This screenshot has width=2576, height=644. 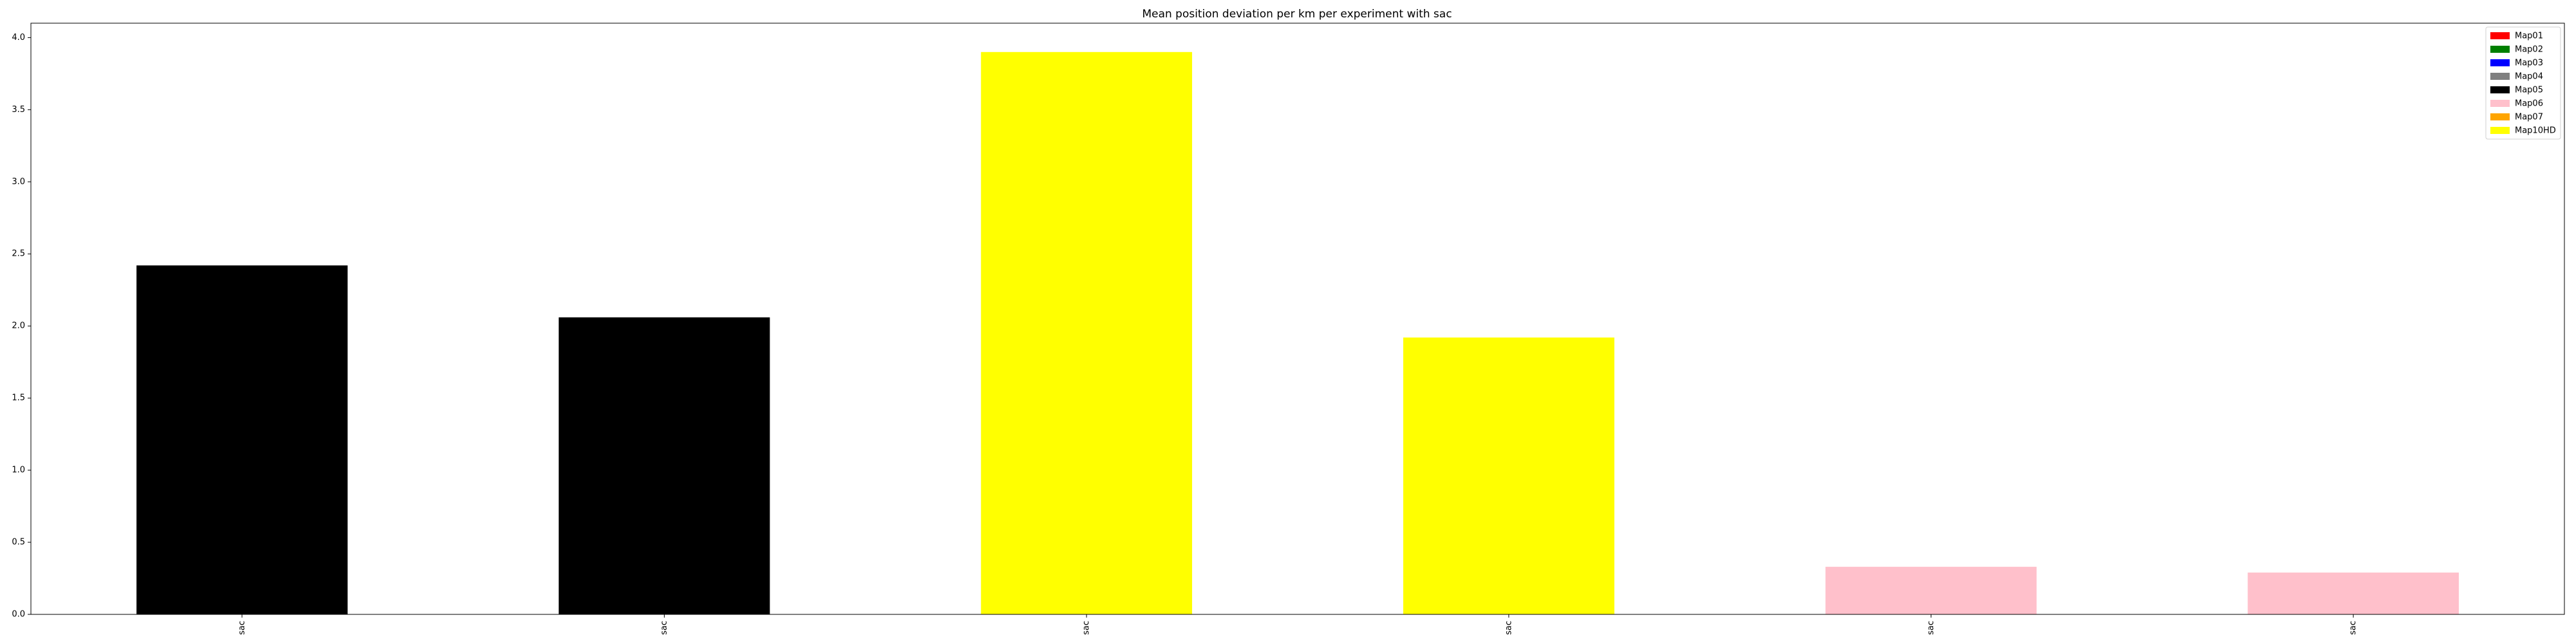 What do you see at coordinates (2529, 77) in the screenshot?
I see `legend-label-map04: Map04` at bounding box center [2529, 77].